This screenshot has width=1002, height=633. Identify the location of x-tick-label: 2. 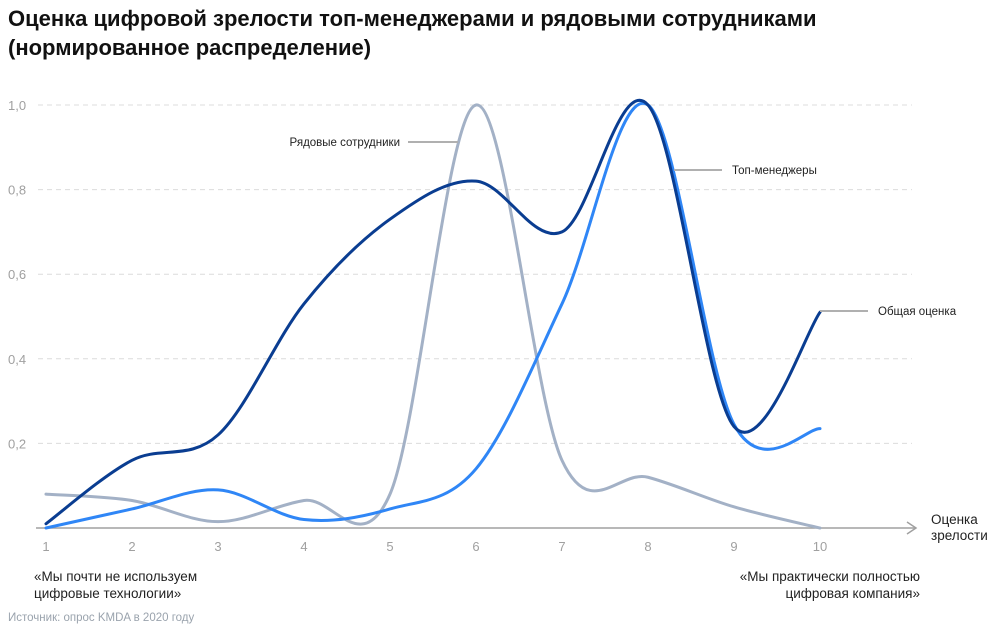
(131, 546).